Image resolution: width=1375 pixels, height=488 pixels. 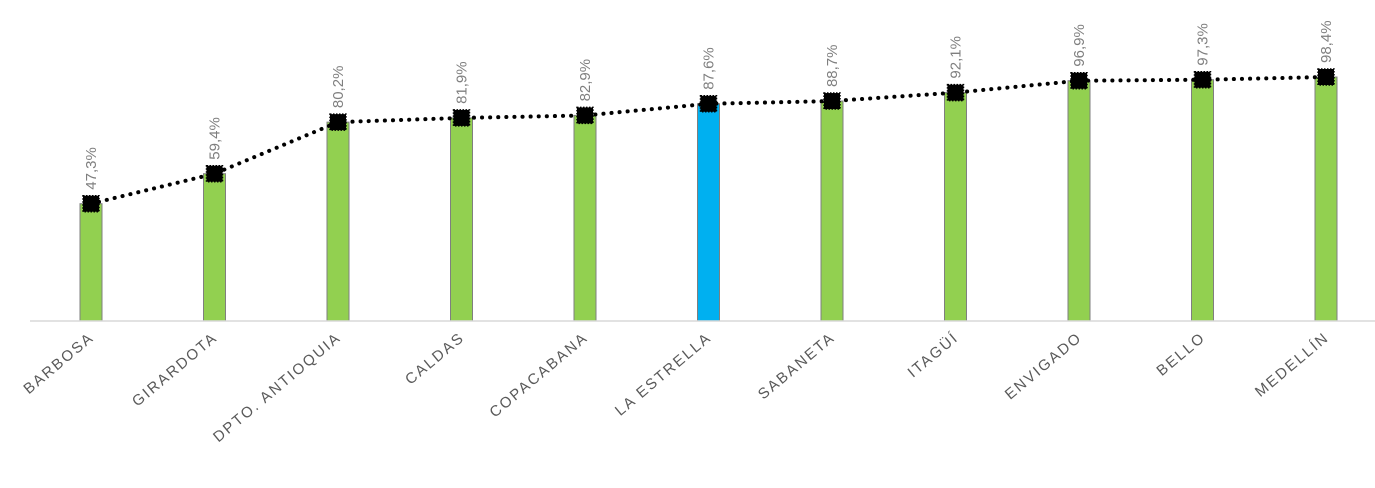 What do you see at coordinates (462, 82) in the screenshot?
I see `data-label: 81,9%` at bounding box center [462, 82].